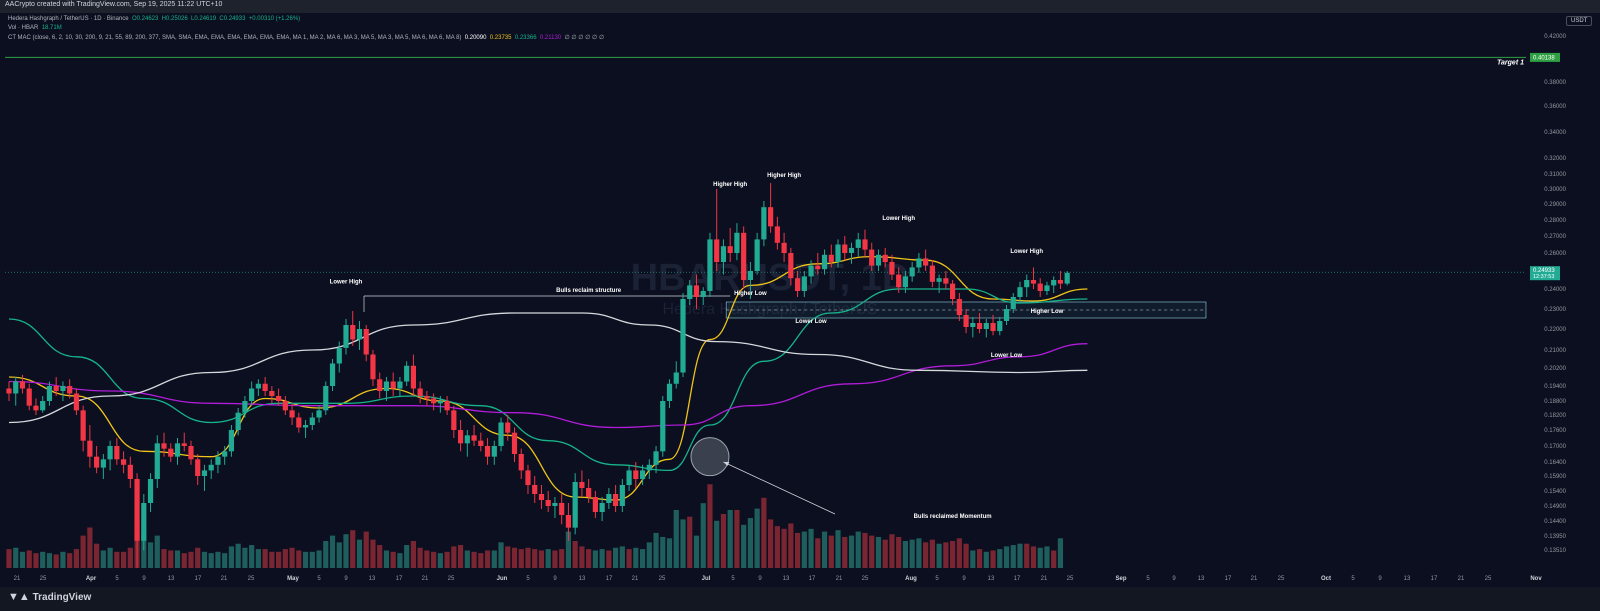 This screenshot has width=1600, height=611. Describe the element at coordinates (49, 597) in the screenshot. I see `tradingview-logo: ▼▲ TradingView` at that location.